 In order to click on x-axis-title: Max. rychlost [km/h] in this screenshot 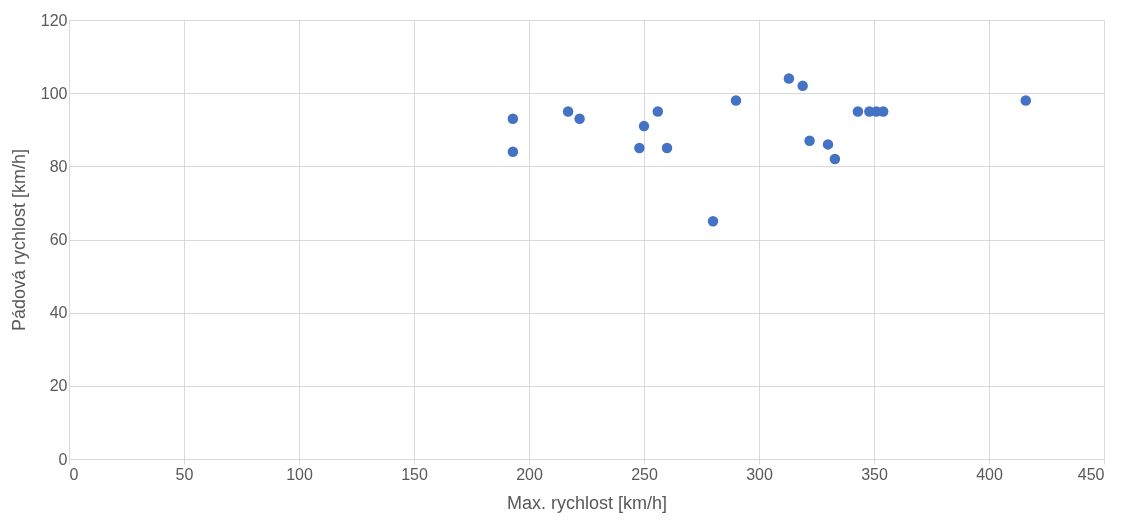, I will do `click(587, 502)`.